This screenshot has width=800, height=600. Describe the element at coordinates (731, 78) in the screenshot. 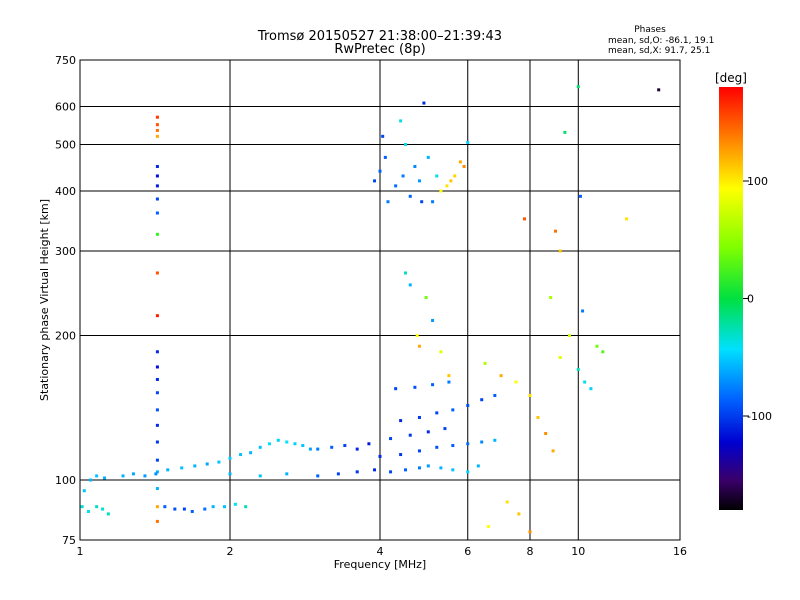

I see `colorbar-label: [deg]` at that location.